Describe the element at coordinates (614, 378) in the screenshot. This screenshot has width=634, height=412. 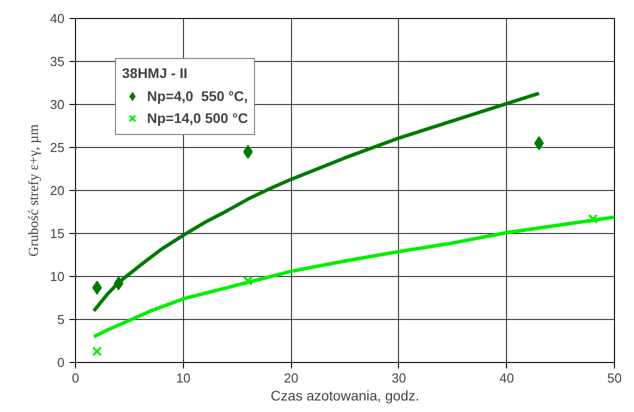
I see `x-tick-label: 50` at that location.